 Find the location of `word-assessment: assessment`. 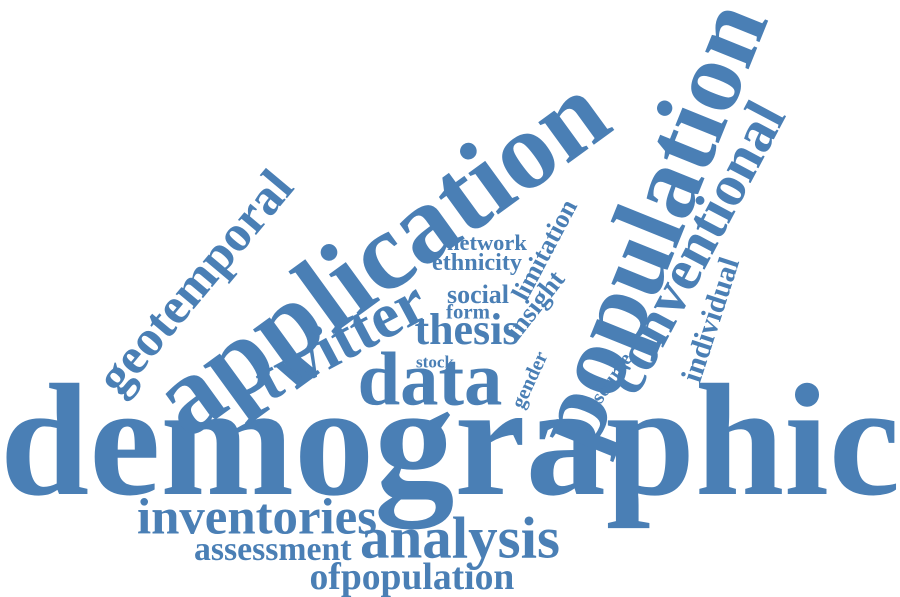

word-assessment: assessment is located at coordinates (273, 549).